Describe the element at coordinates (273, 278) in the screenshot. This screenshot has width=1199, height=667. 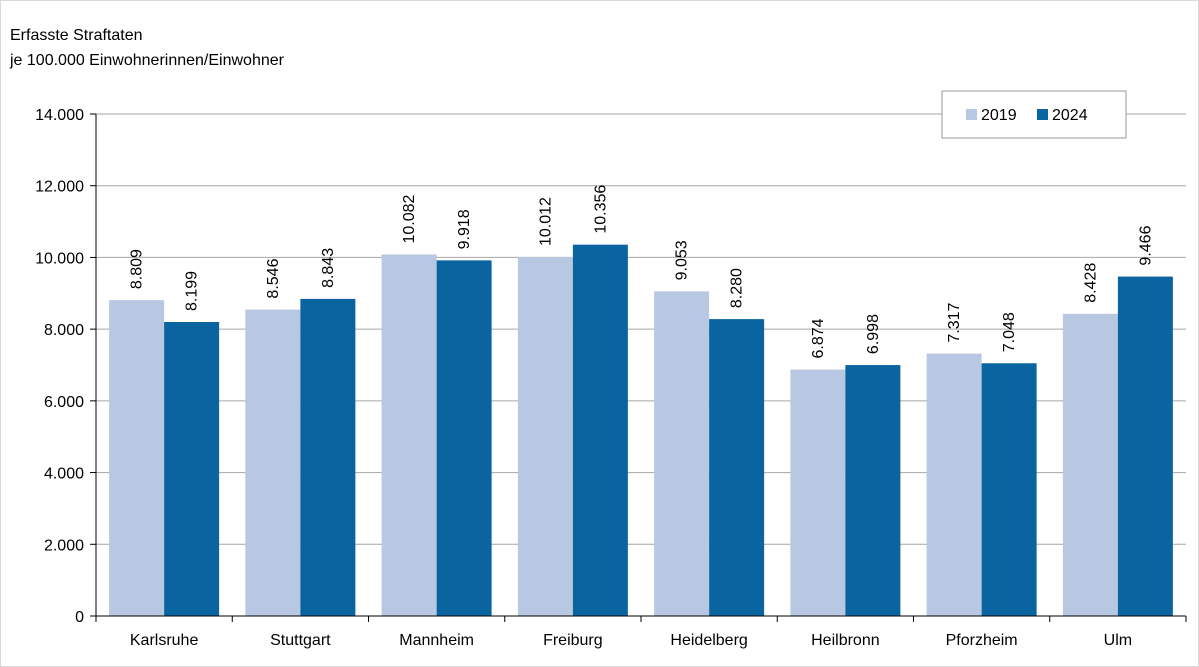
I see `data-label: 8.546` at that location.